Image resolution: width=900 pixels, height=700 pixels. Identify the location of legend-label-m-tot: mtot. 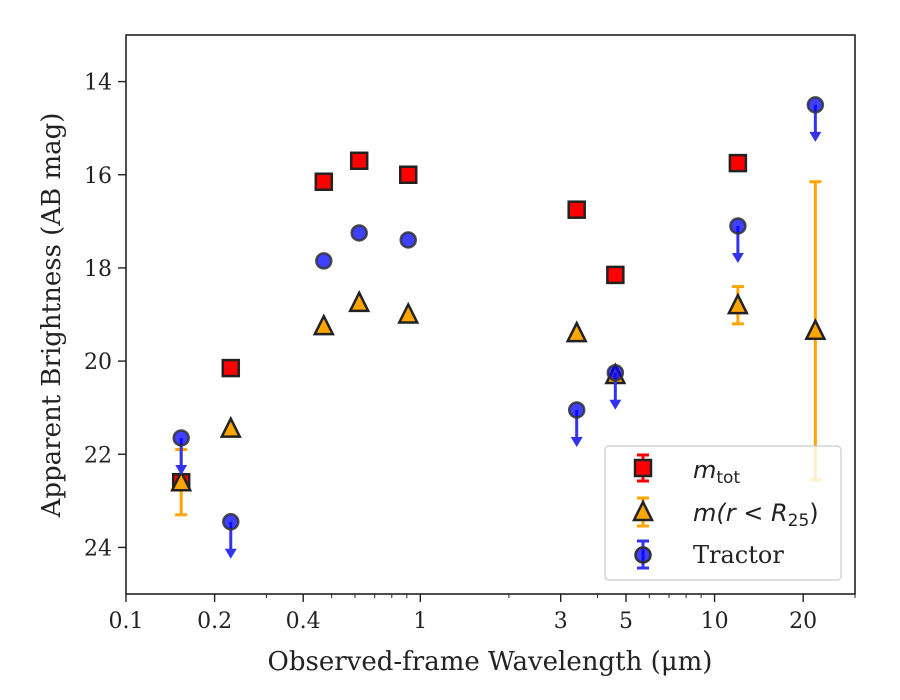
(716, 472).